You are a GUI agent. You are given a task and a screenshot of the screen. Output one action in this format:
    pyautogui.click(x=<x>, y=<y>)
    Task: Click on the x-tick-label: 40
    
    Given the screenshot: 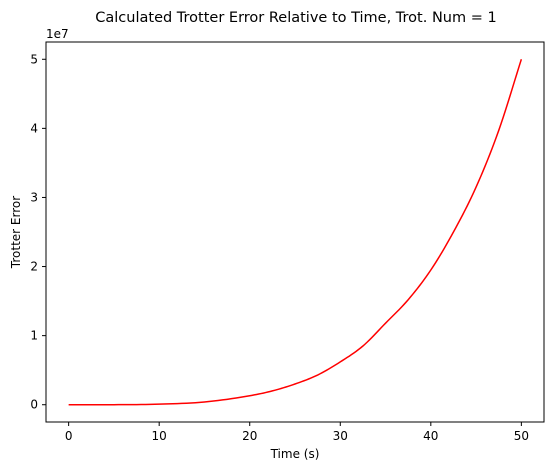 What is the action you would take?
    pyautogui.click(x=430, y=436)
    